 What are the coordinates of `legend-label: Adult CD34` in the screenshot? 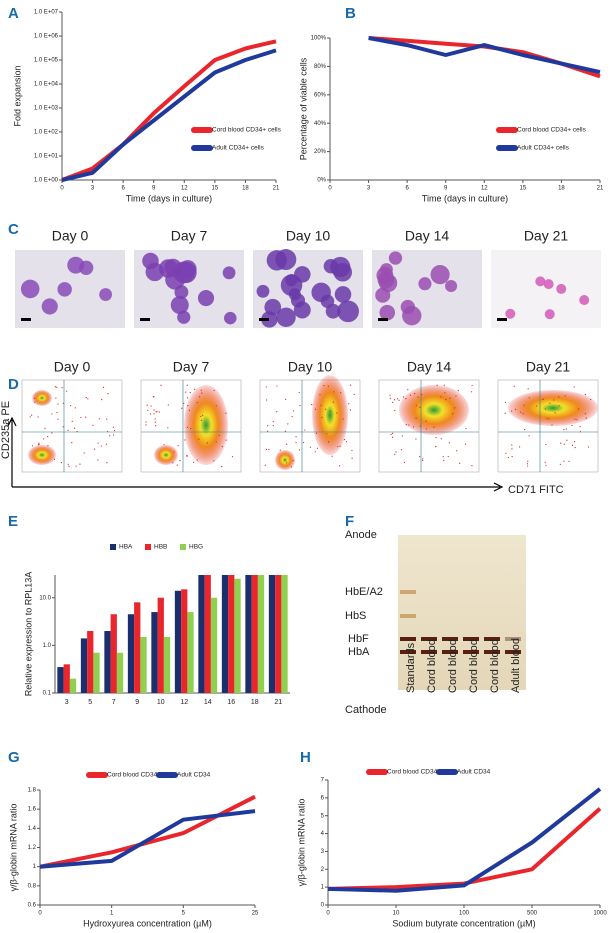 It's located at (194, 775).